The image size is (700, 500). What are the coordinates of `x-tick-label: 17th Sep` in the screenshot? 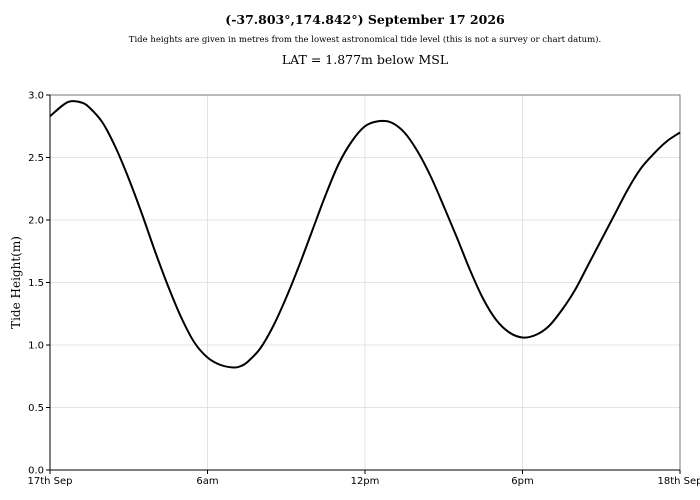 It's located at (49, 481).